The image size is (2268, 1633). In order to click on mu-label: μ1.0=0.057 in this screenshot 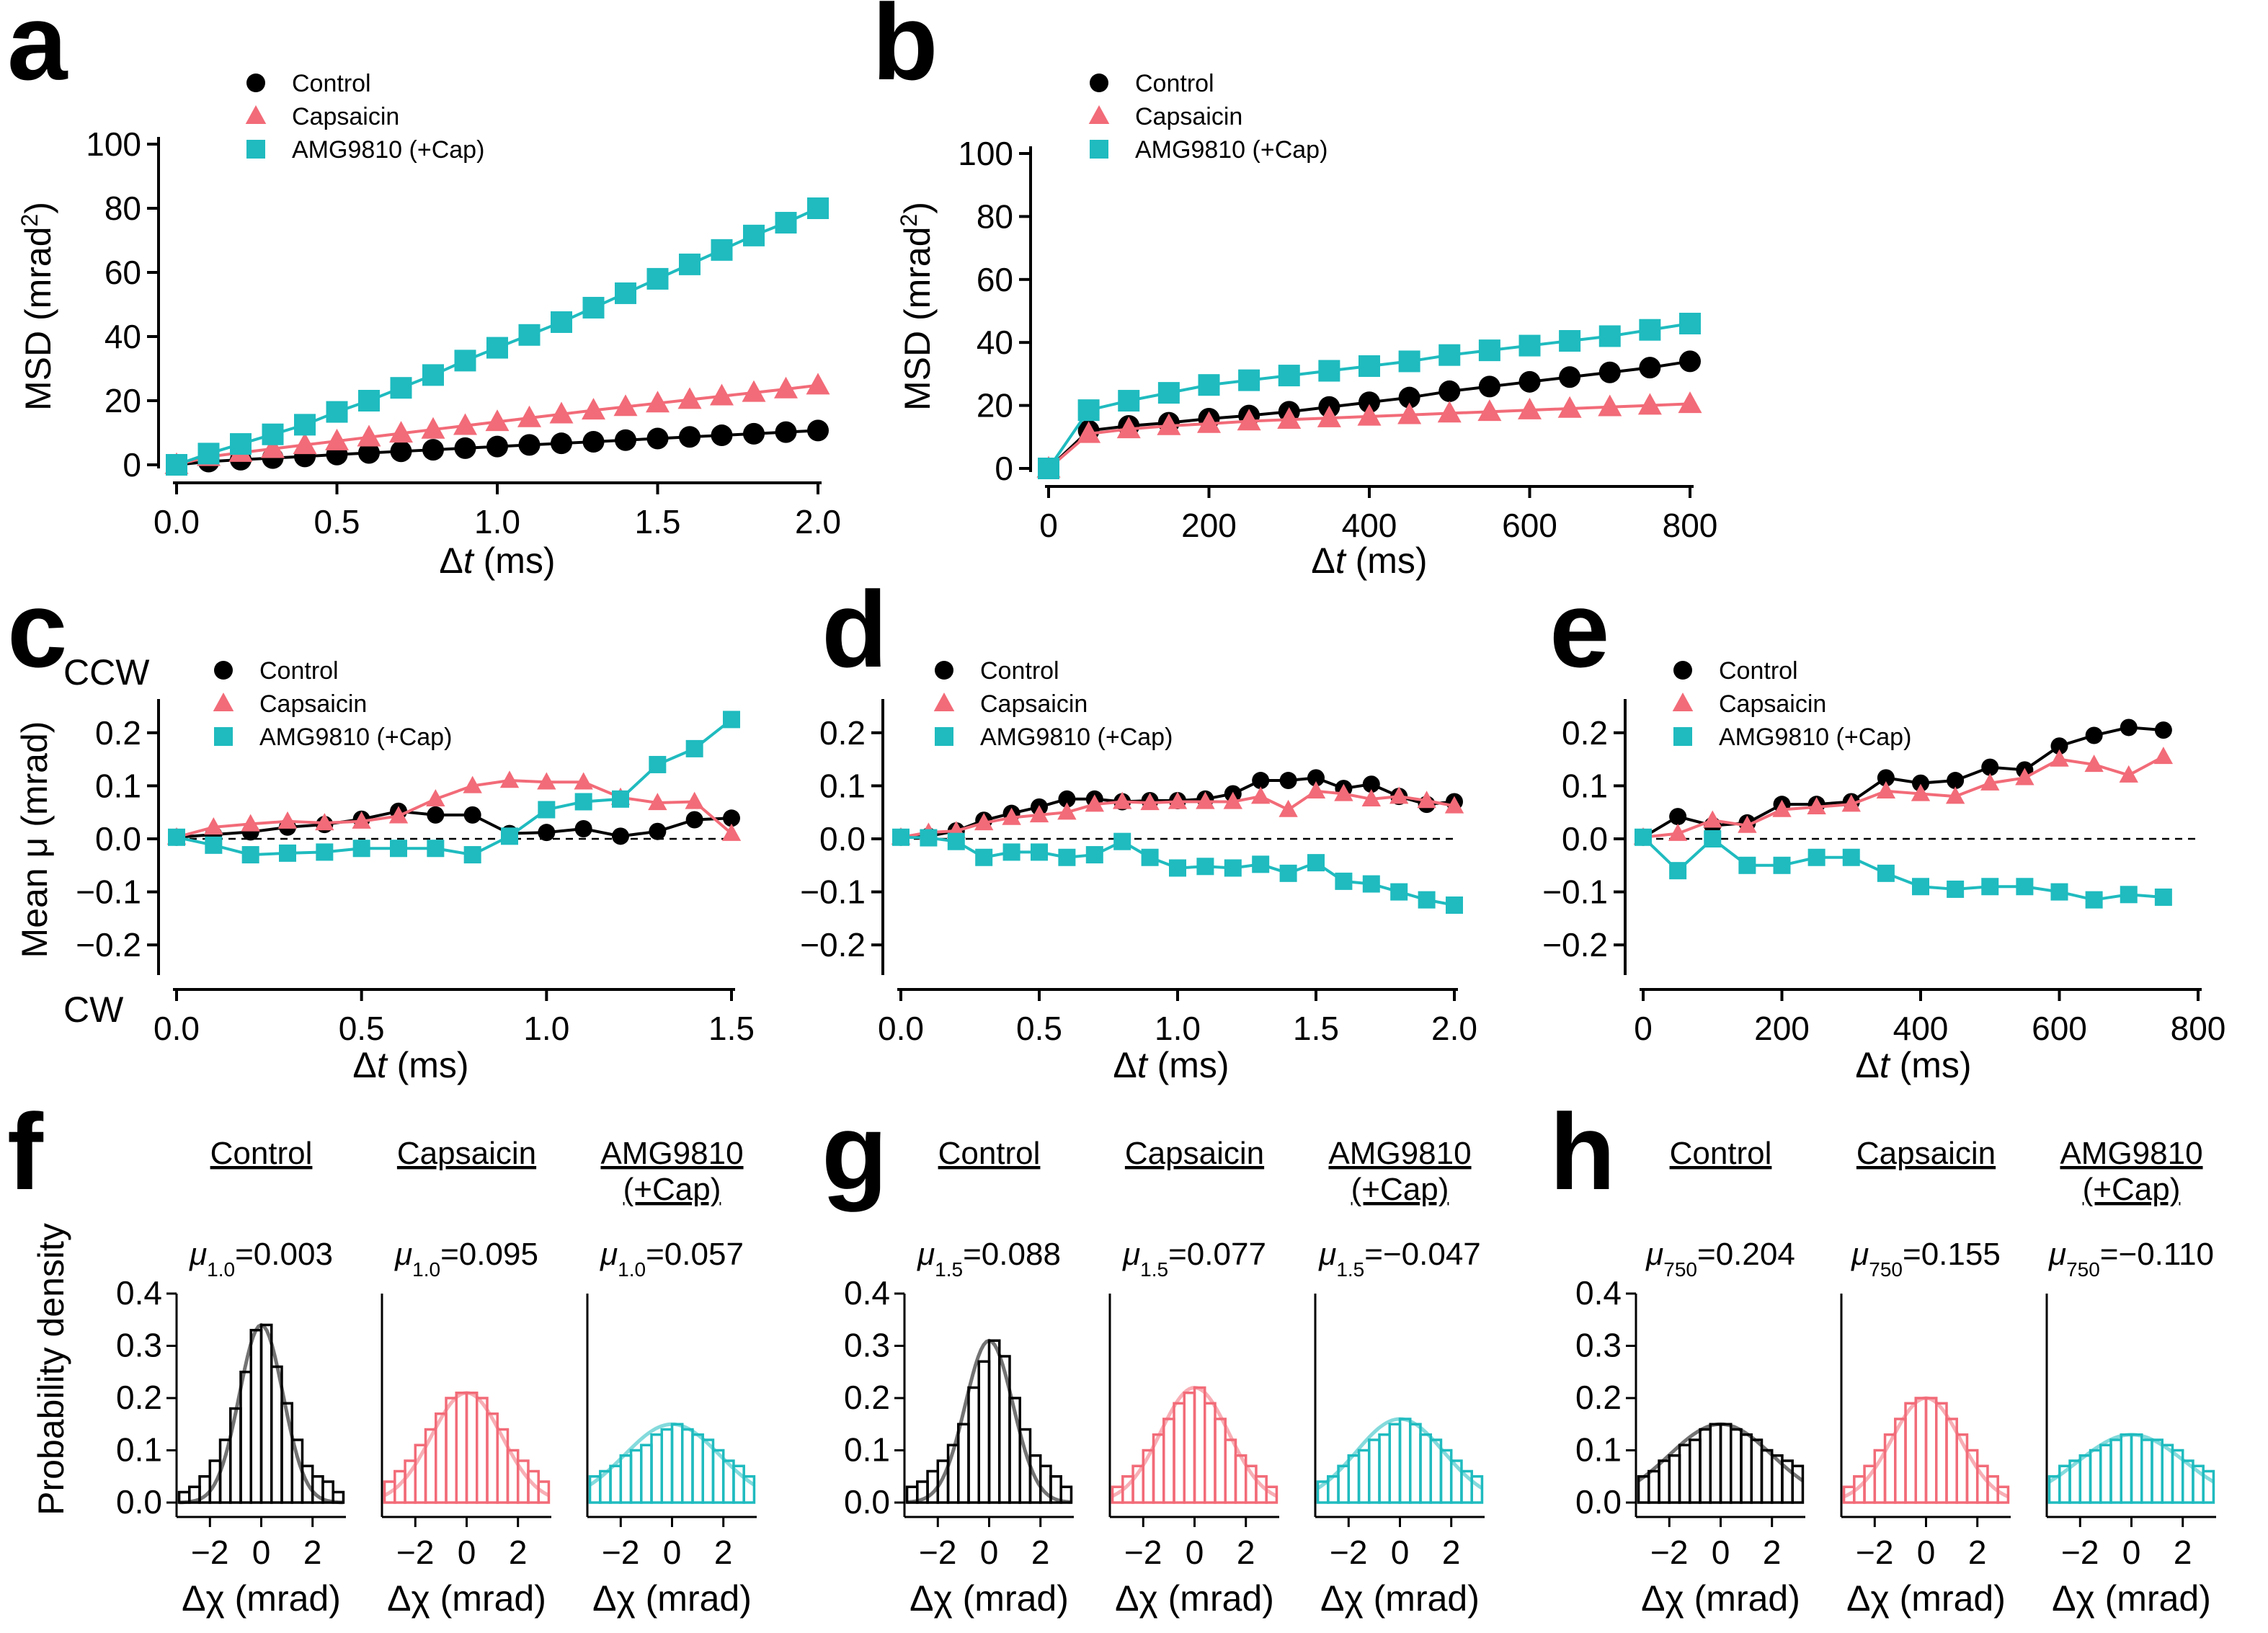, I will do `click(672, 1259)`.